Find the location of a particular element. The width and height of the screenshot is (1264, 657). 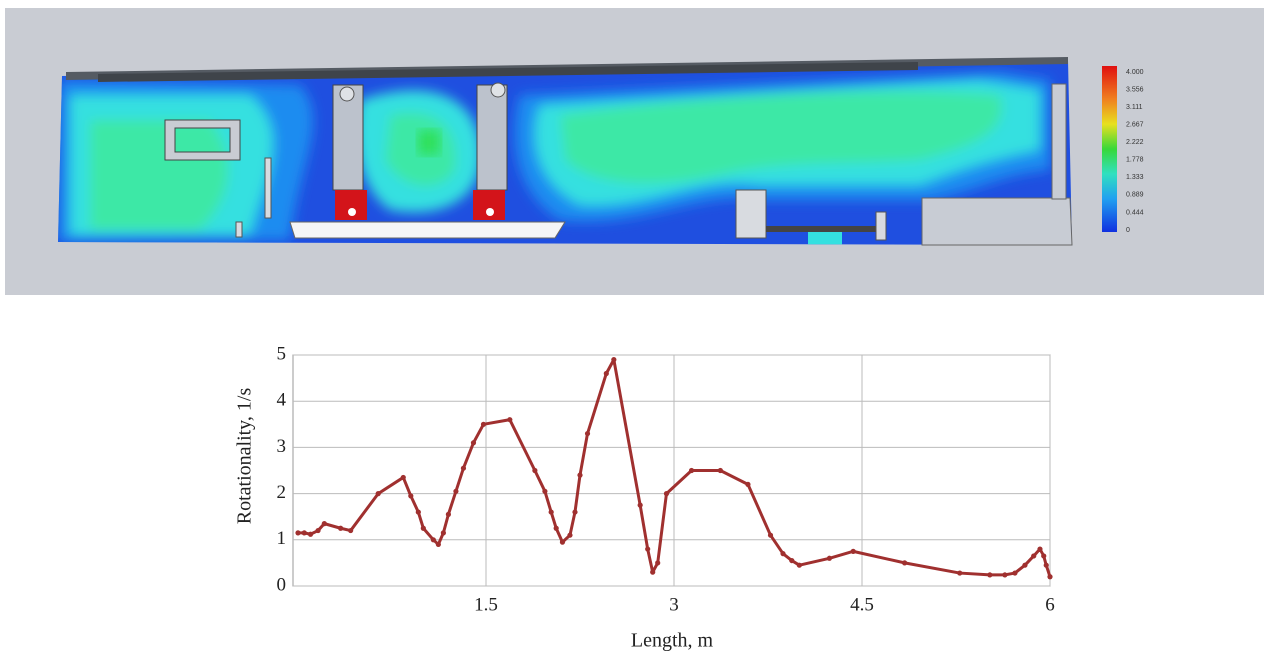

x-tick-label: 6 is located at coordinates (1050, 604).